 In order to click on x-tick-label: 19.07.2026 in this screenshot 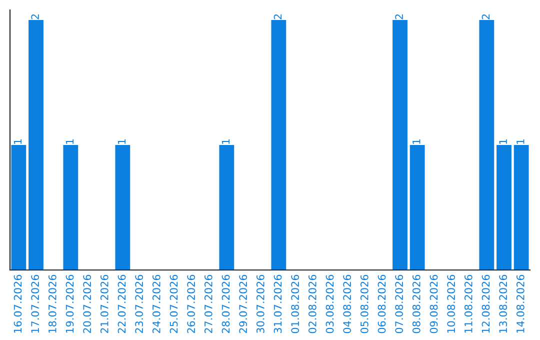, I will do `click(70, 303)`.